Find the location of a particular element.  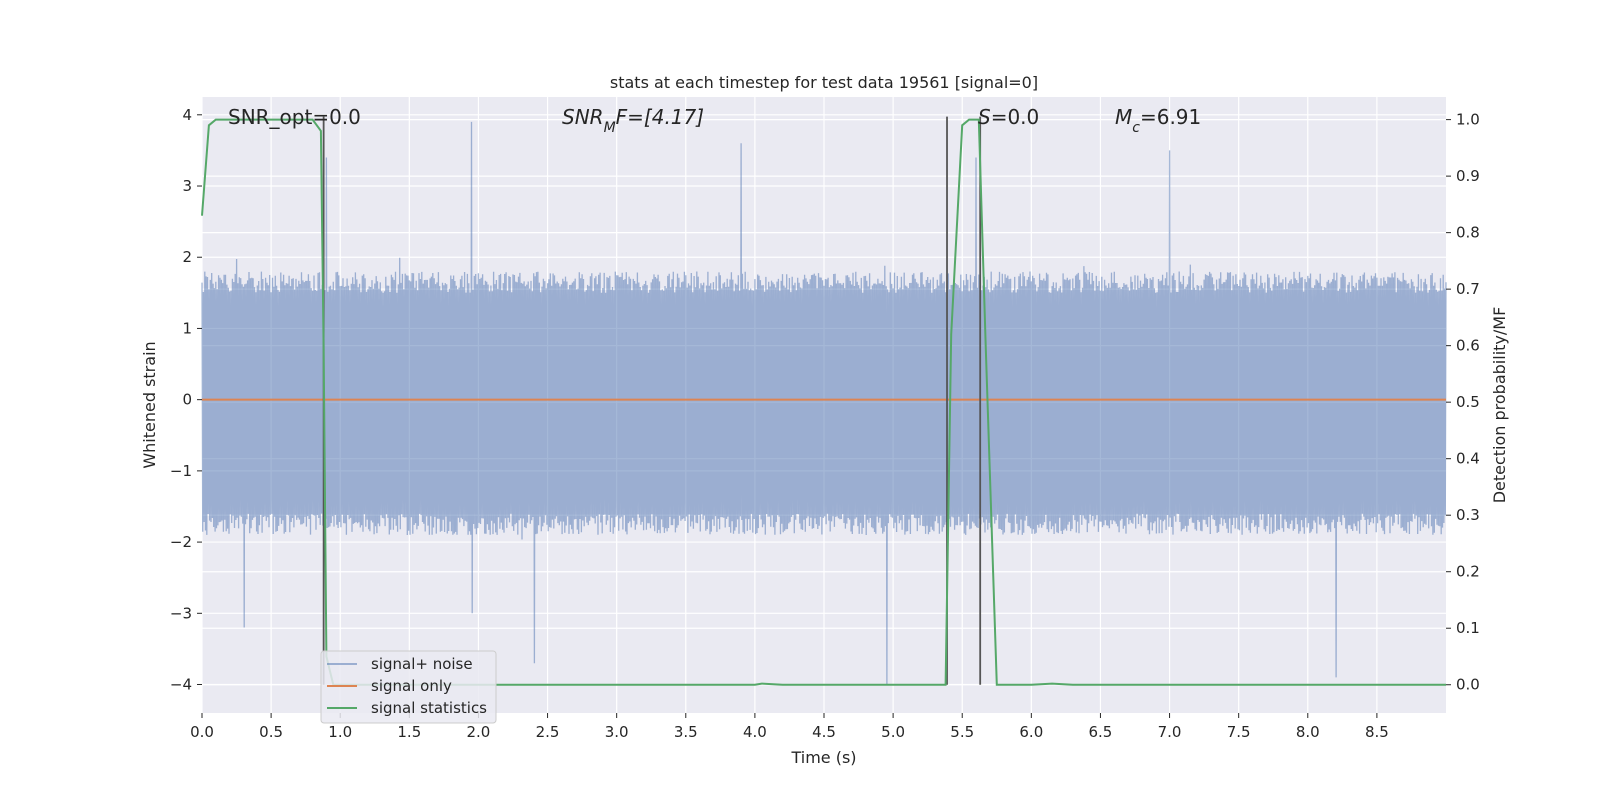

x-axis-label: Time (s) is located at coordinates (823, 757).